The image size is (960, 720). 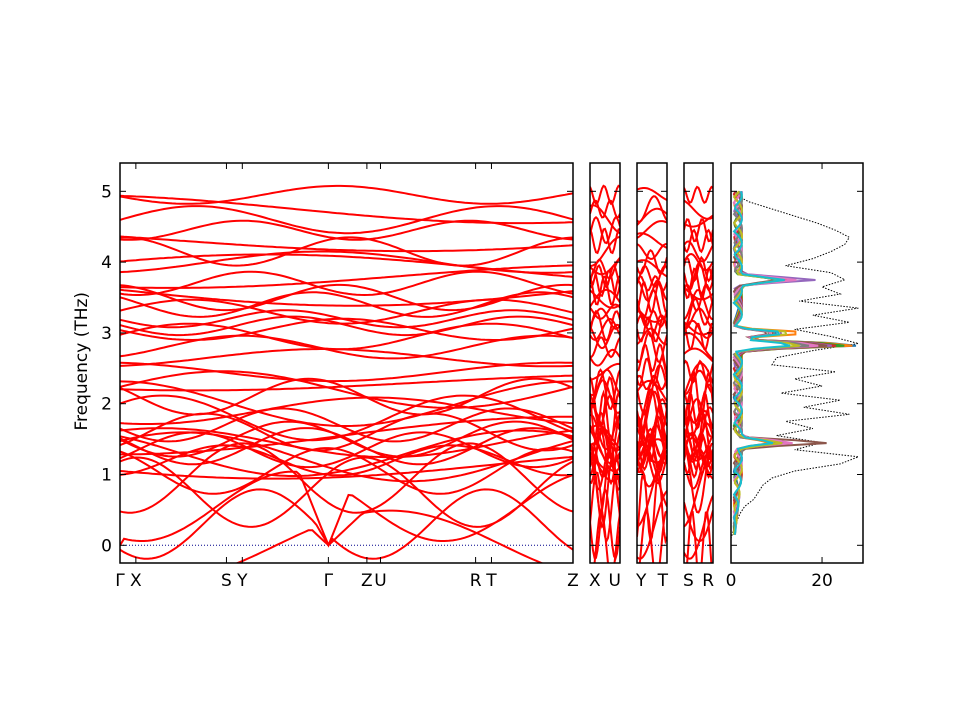 I want to click on y-axis-label: Frequency (THz), so click(x=82, y=361).